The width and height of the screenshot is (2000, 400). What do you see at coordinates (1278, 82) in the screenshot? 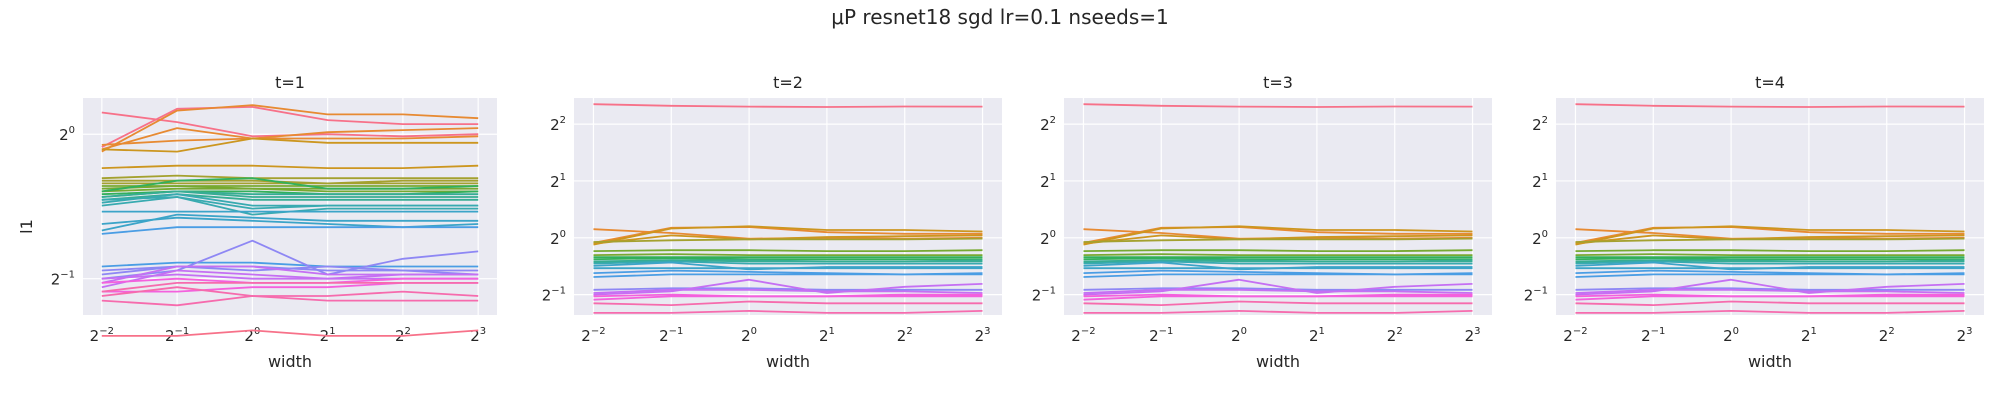
I see `subplot-title: t=3` at bounding box center [1278, 82].